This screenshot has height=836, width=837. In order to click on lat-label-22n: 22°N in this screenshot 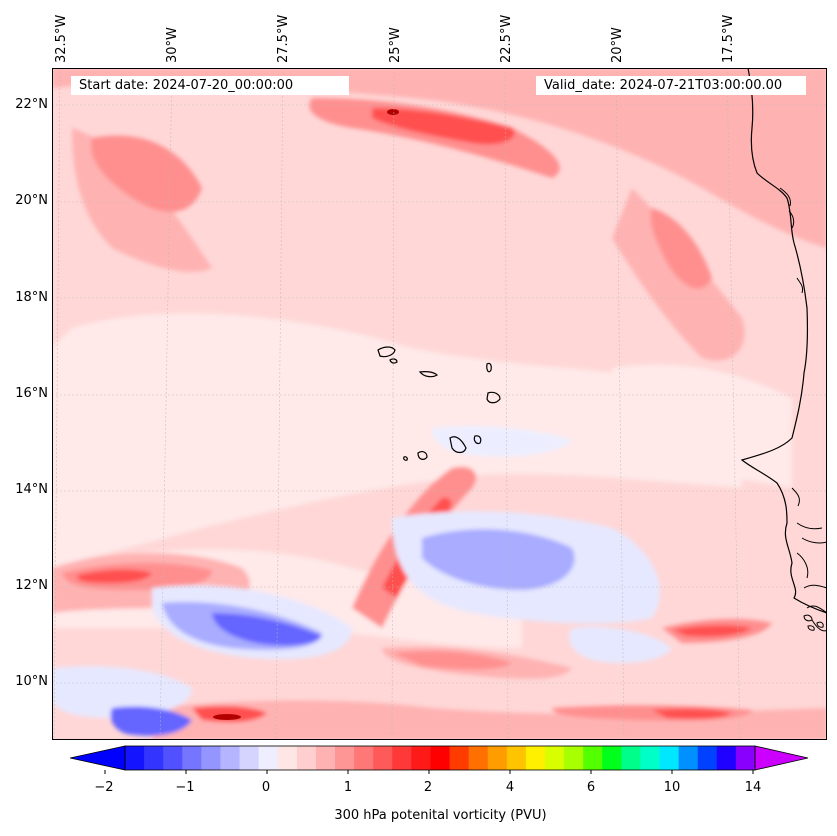, I will do `click(31, 104)`.